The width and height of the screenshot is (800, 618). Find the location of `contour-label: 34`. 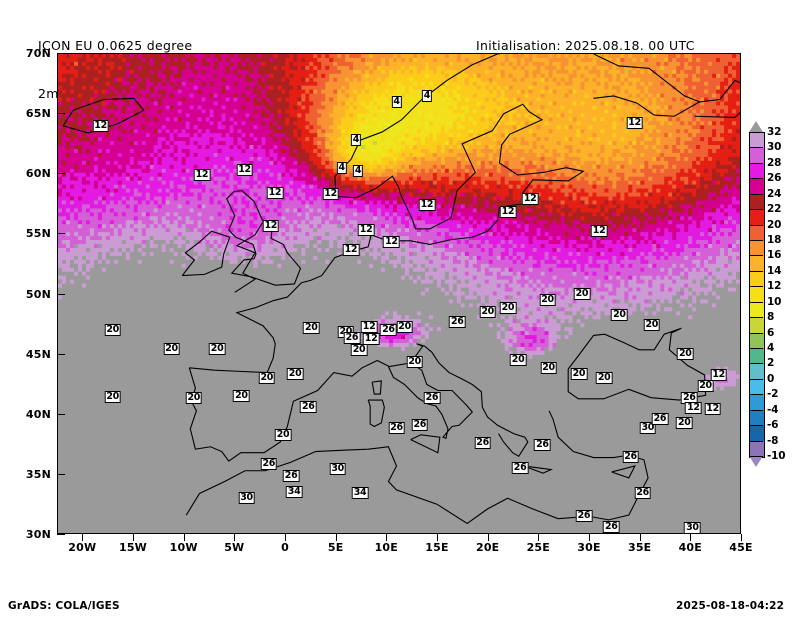

contour-label: 34 is located at coordinates (360, 493).